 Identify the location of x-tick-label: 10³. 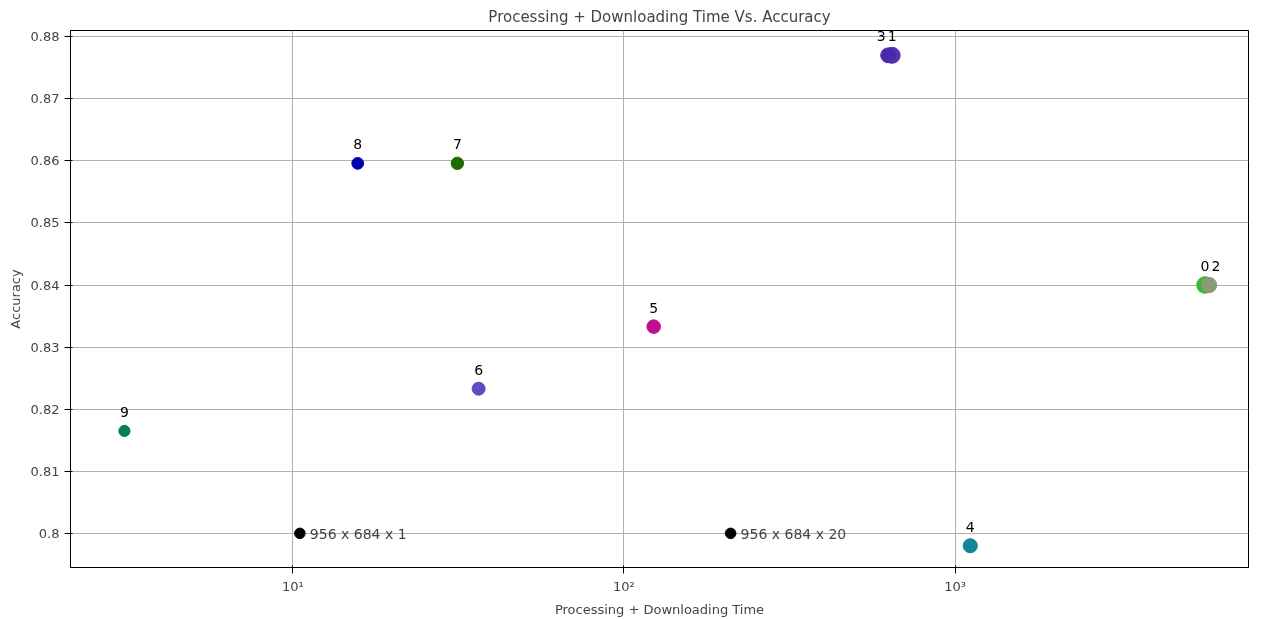
(955, 586).